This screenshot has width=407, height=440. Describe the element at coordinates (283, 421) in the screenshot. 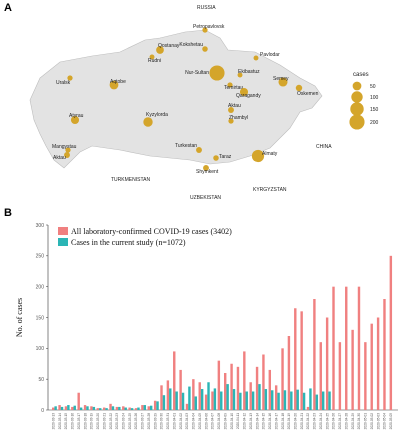

I see `x-tick-label: 2020-04-18` at that location.